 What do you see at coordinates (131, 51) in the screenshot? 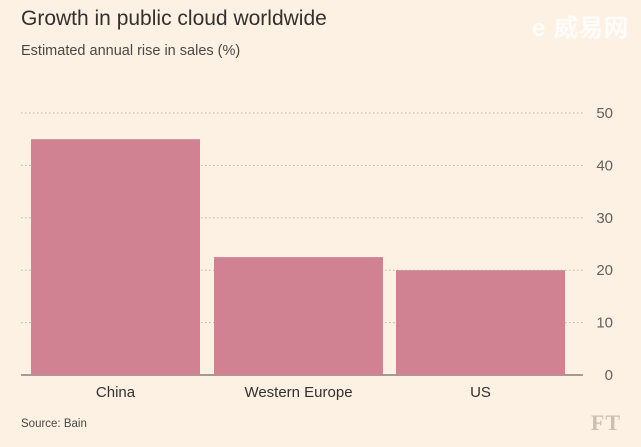
I see `chart-subtitle: Estimated annual rise in sales (%)` at bounding box center [131, 51].